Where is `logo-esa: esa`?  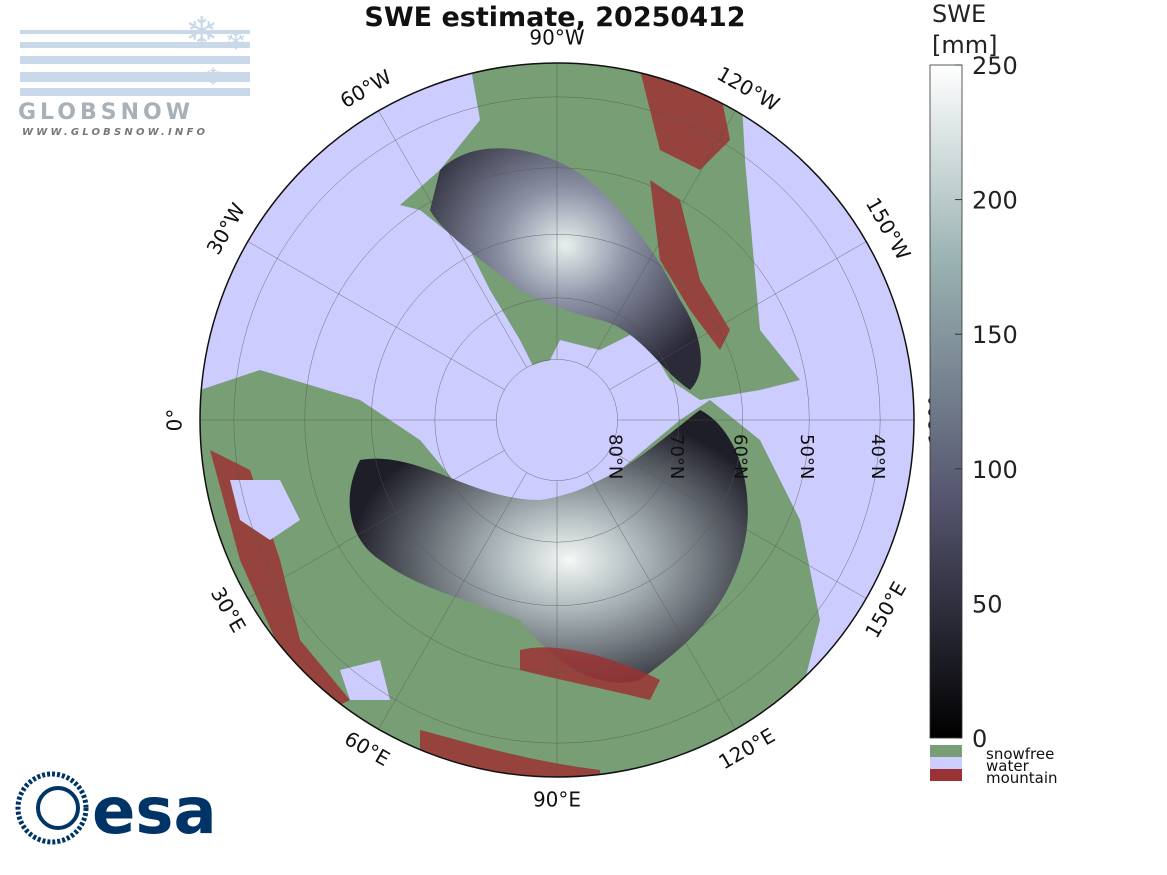 logo-esa: esa is located at coordinates (116, 810).